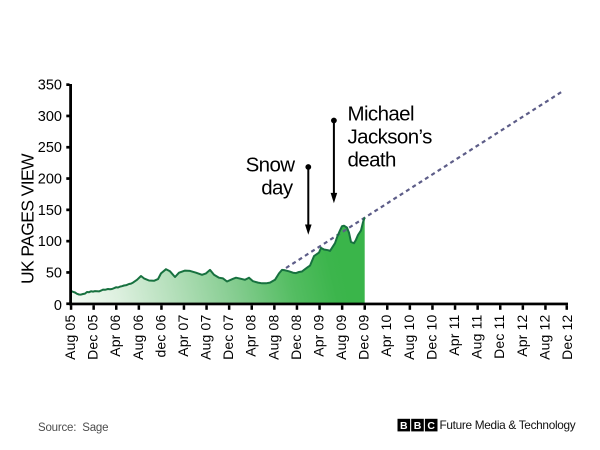  Describe the element at coordinates (93, 337) in the screenshot. I see `svg-text: Dec 05` at that location.